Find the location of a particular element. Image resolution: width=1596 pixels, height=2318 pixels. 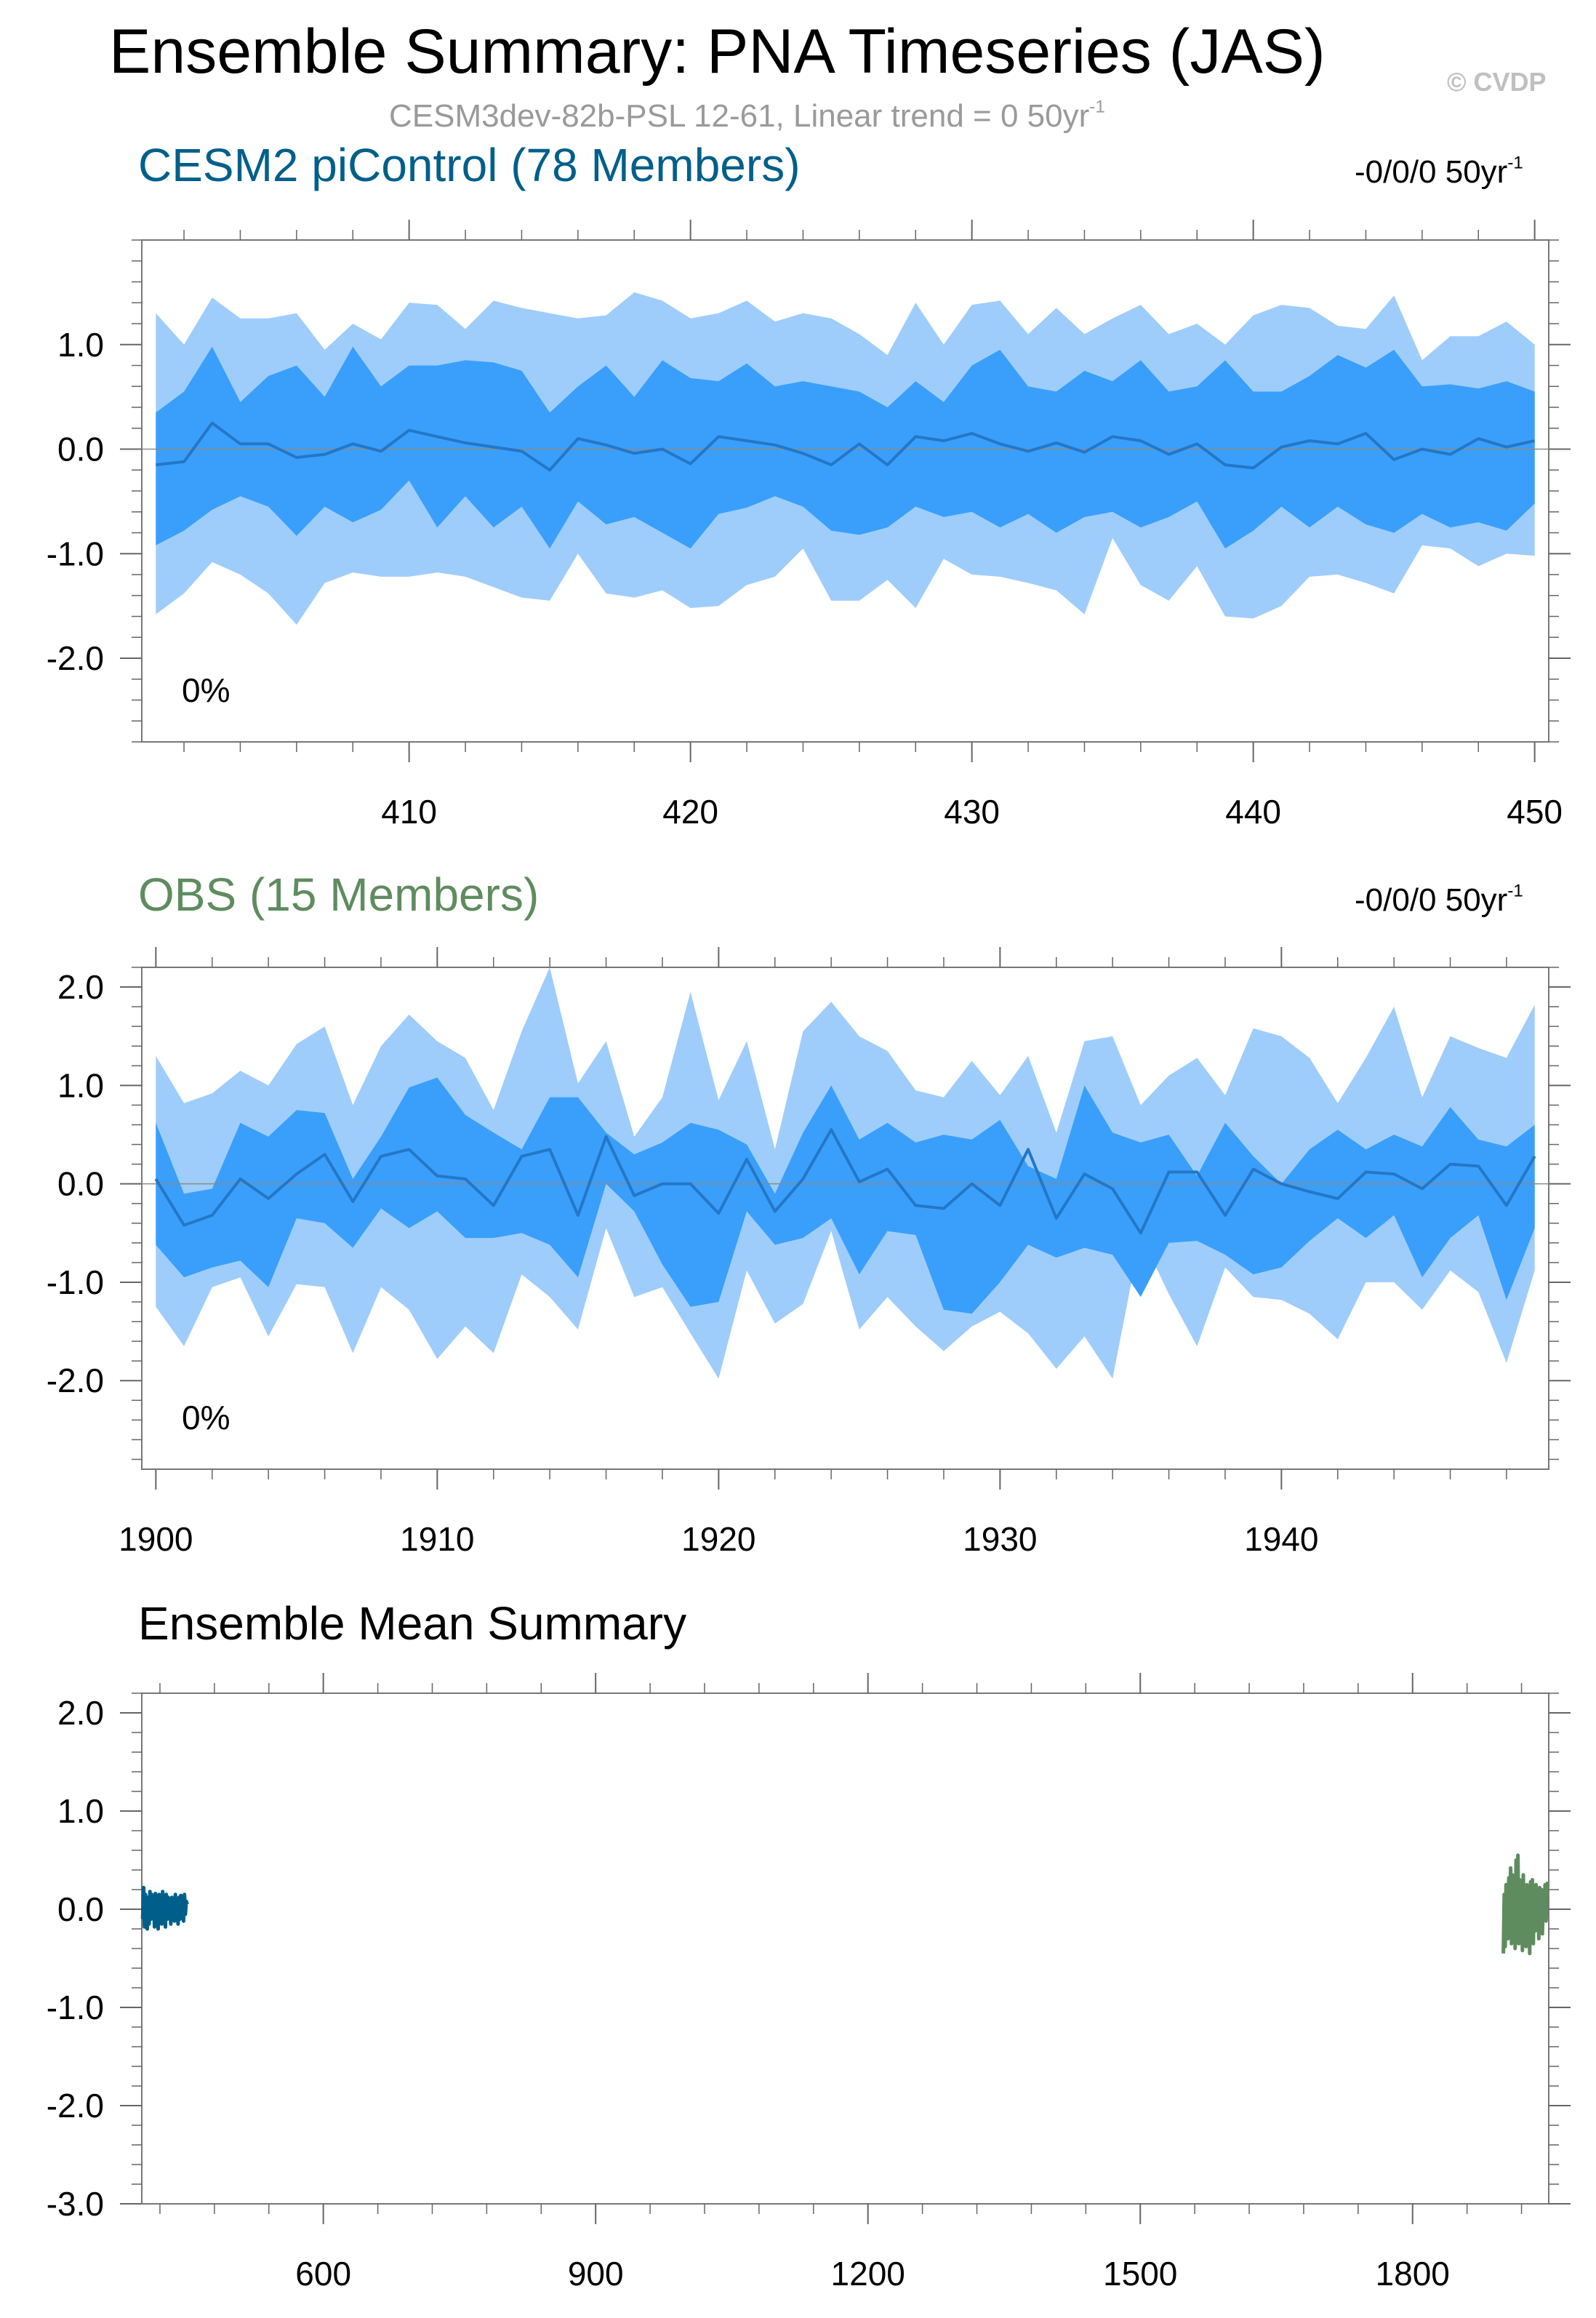

x-tick-label: 410 is located at coordinates (409, 812).